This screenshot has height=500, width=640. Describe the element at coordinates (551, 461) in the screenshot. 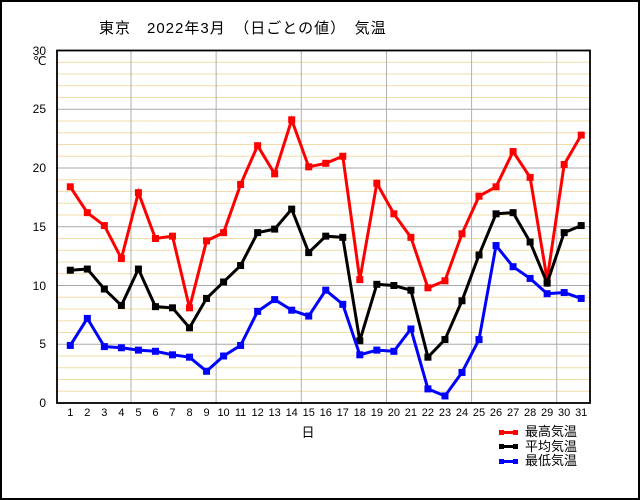

I see `legend-label: 最低気温` at that location.